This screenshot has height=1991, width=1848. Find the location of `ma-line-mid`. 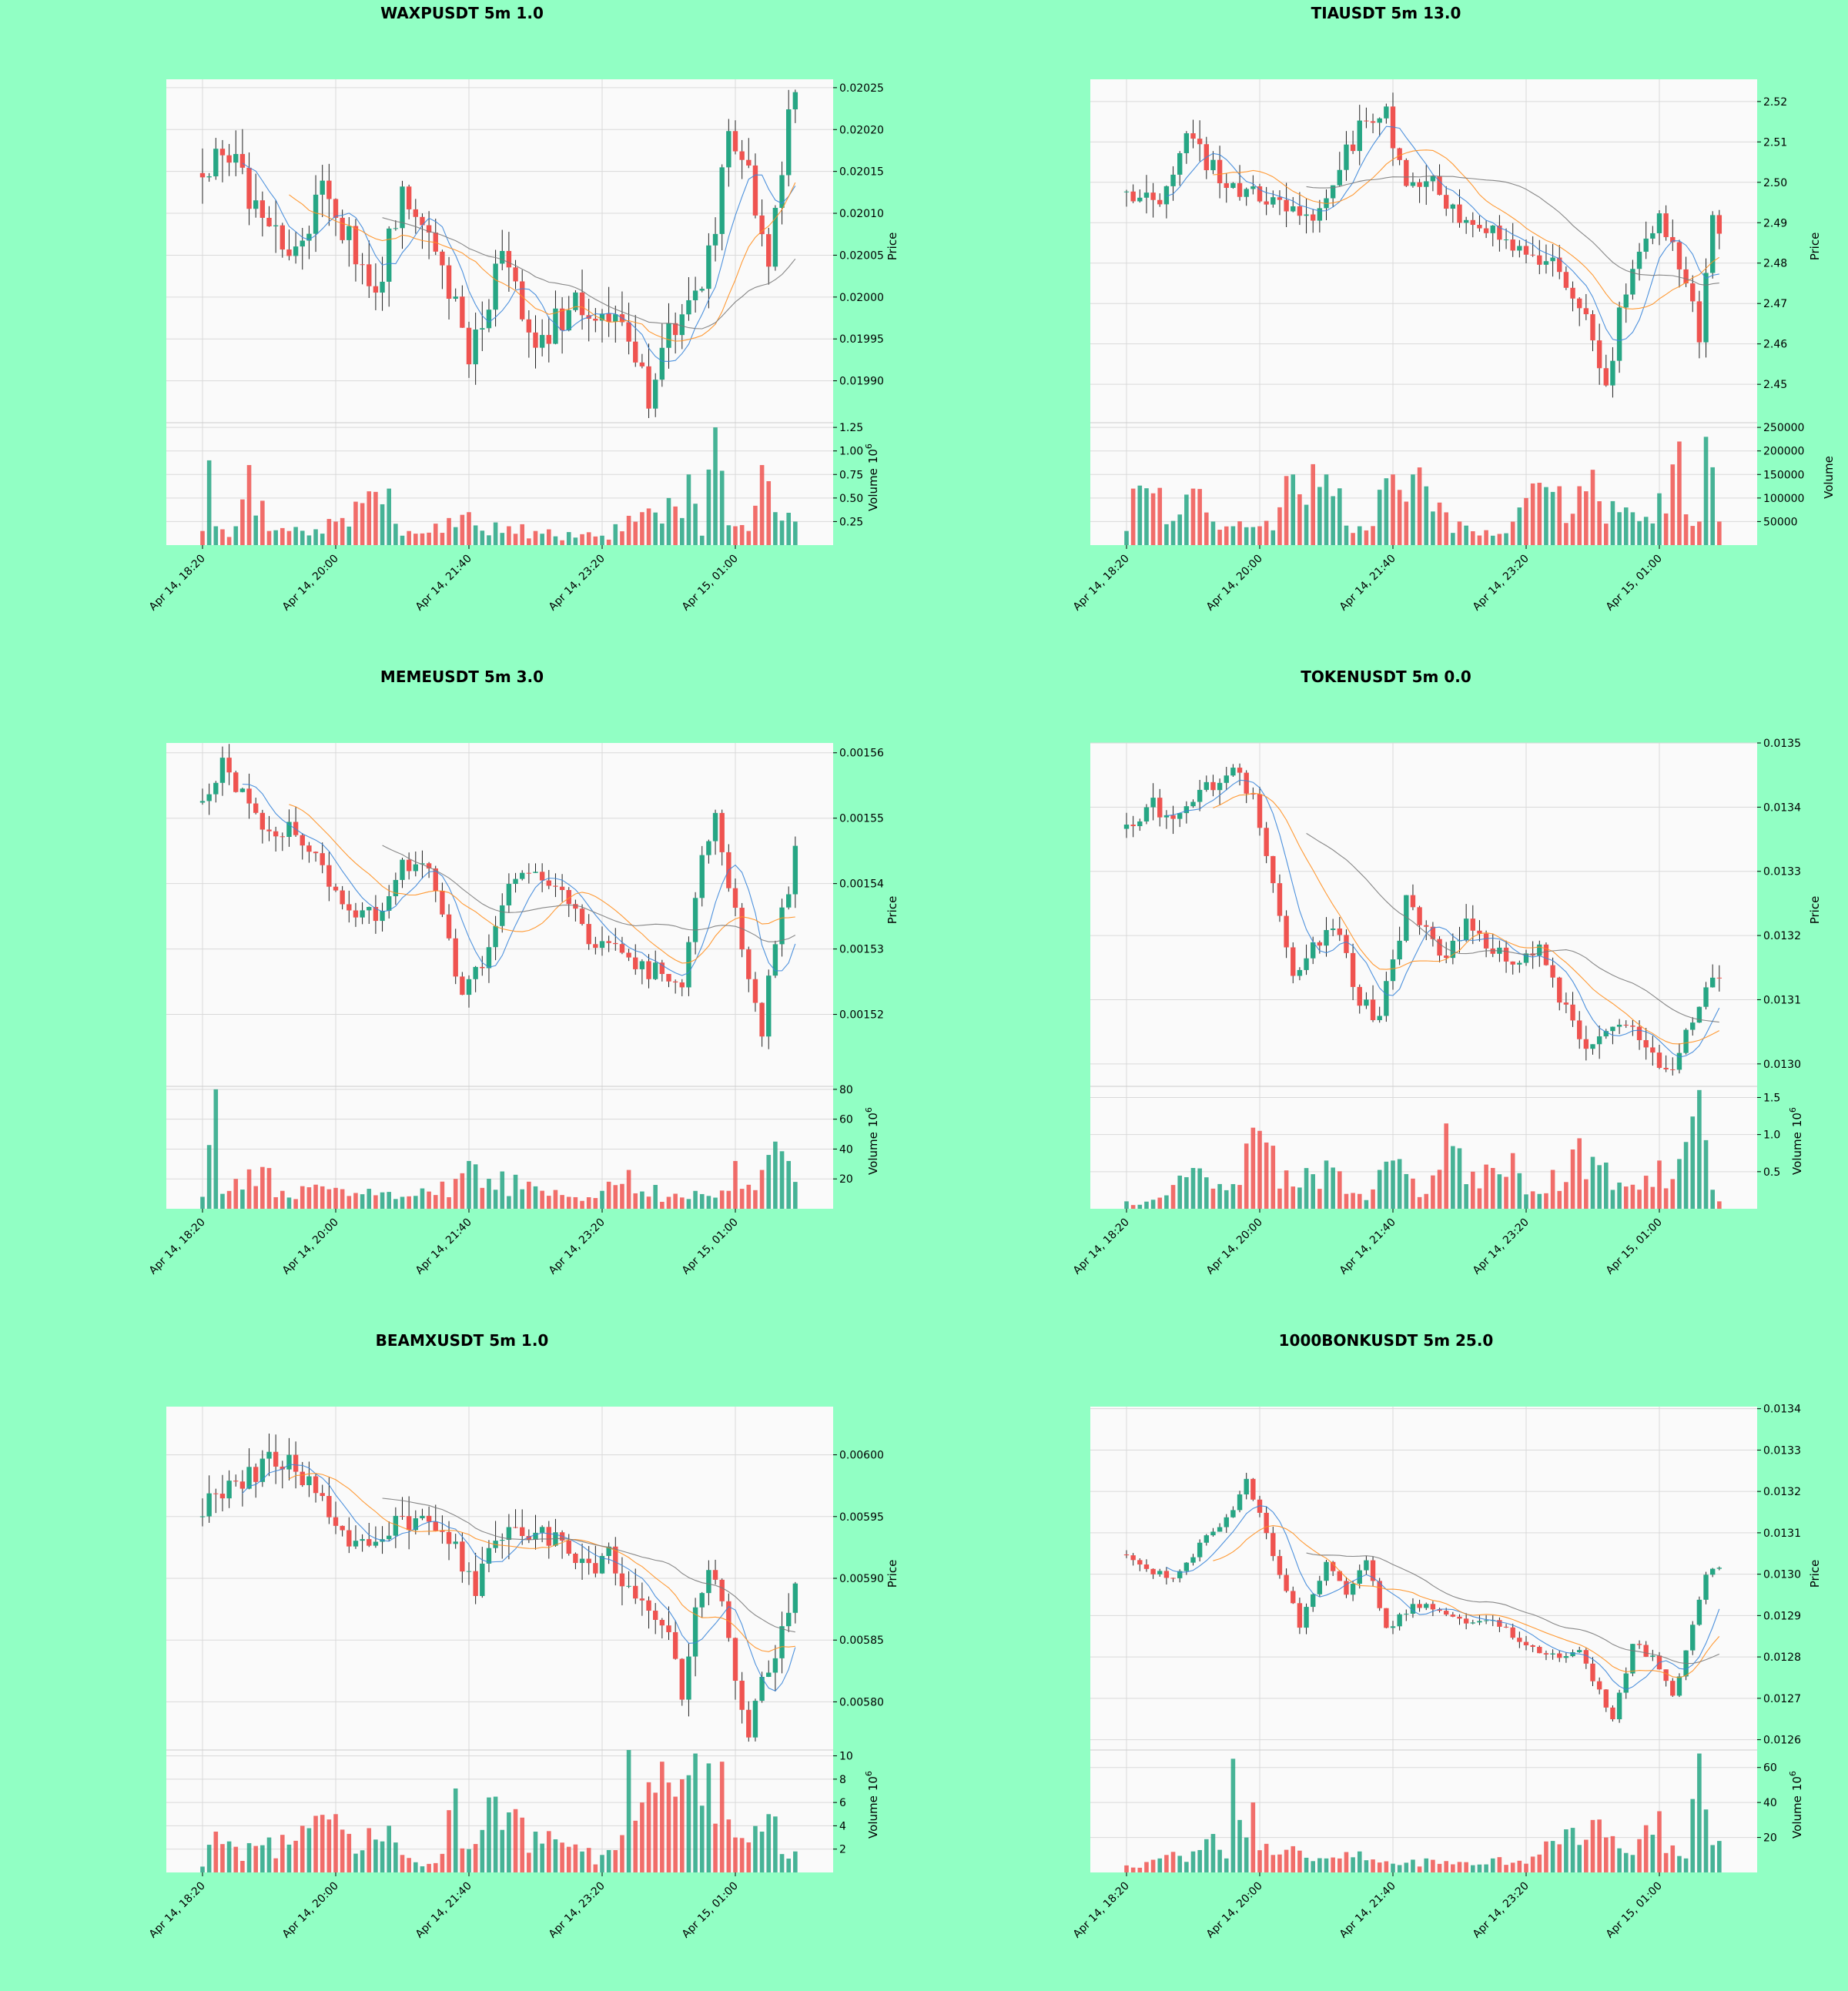

ma-line-mid is located at coordinates (542, 884).